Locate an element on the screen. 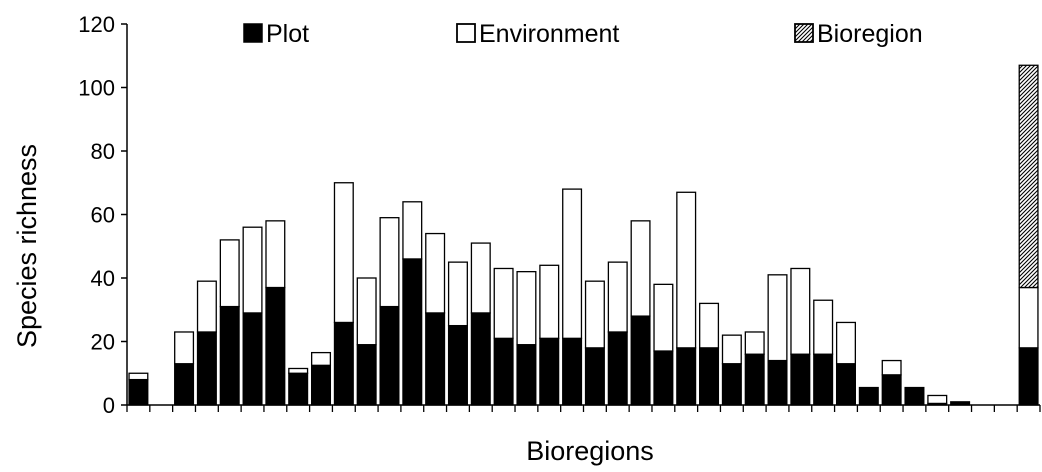 This screenshot has height=472, width=1042. y-tick-label: 0 is located at coordinates (109, 405).